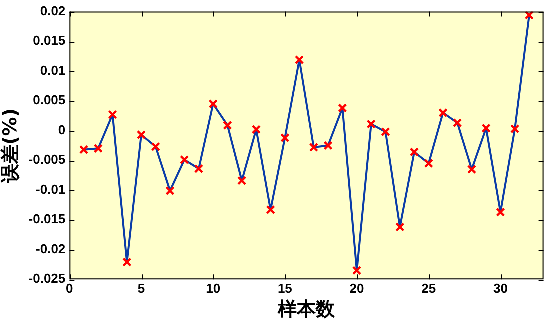 Image resolution: width=551 pixels, height=322 pixels. I want to click on y-tick-label: 0.005, so click(49, 100).